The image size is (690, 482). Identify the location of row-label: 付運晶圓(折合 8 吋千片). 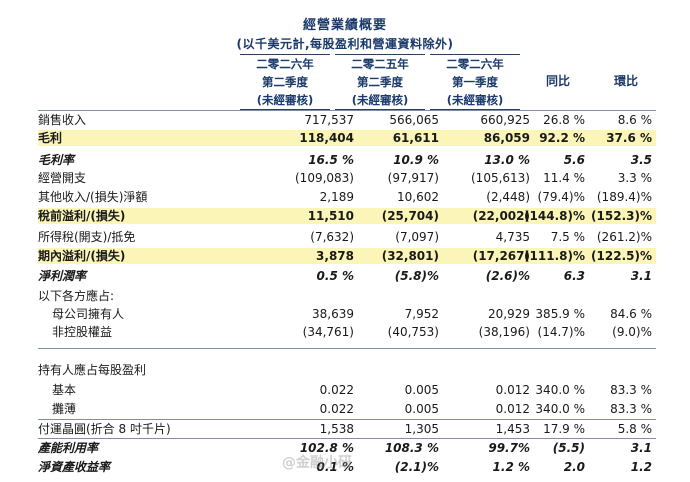
(104, 429).